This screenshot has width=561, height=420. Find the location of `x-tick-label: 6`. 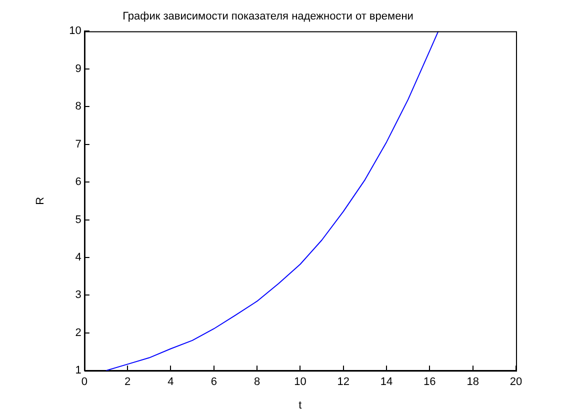

x-tick-label: 6 is located at coordinates (213, 382).